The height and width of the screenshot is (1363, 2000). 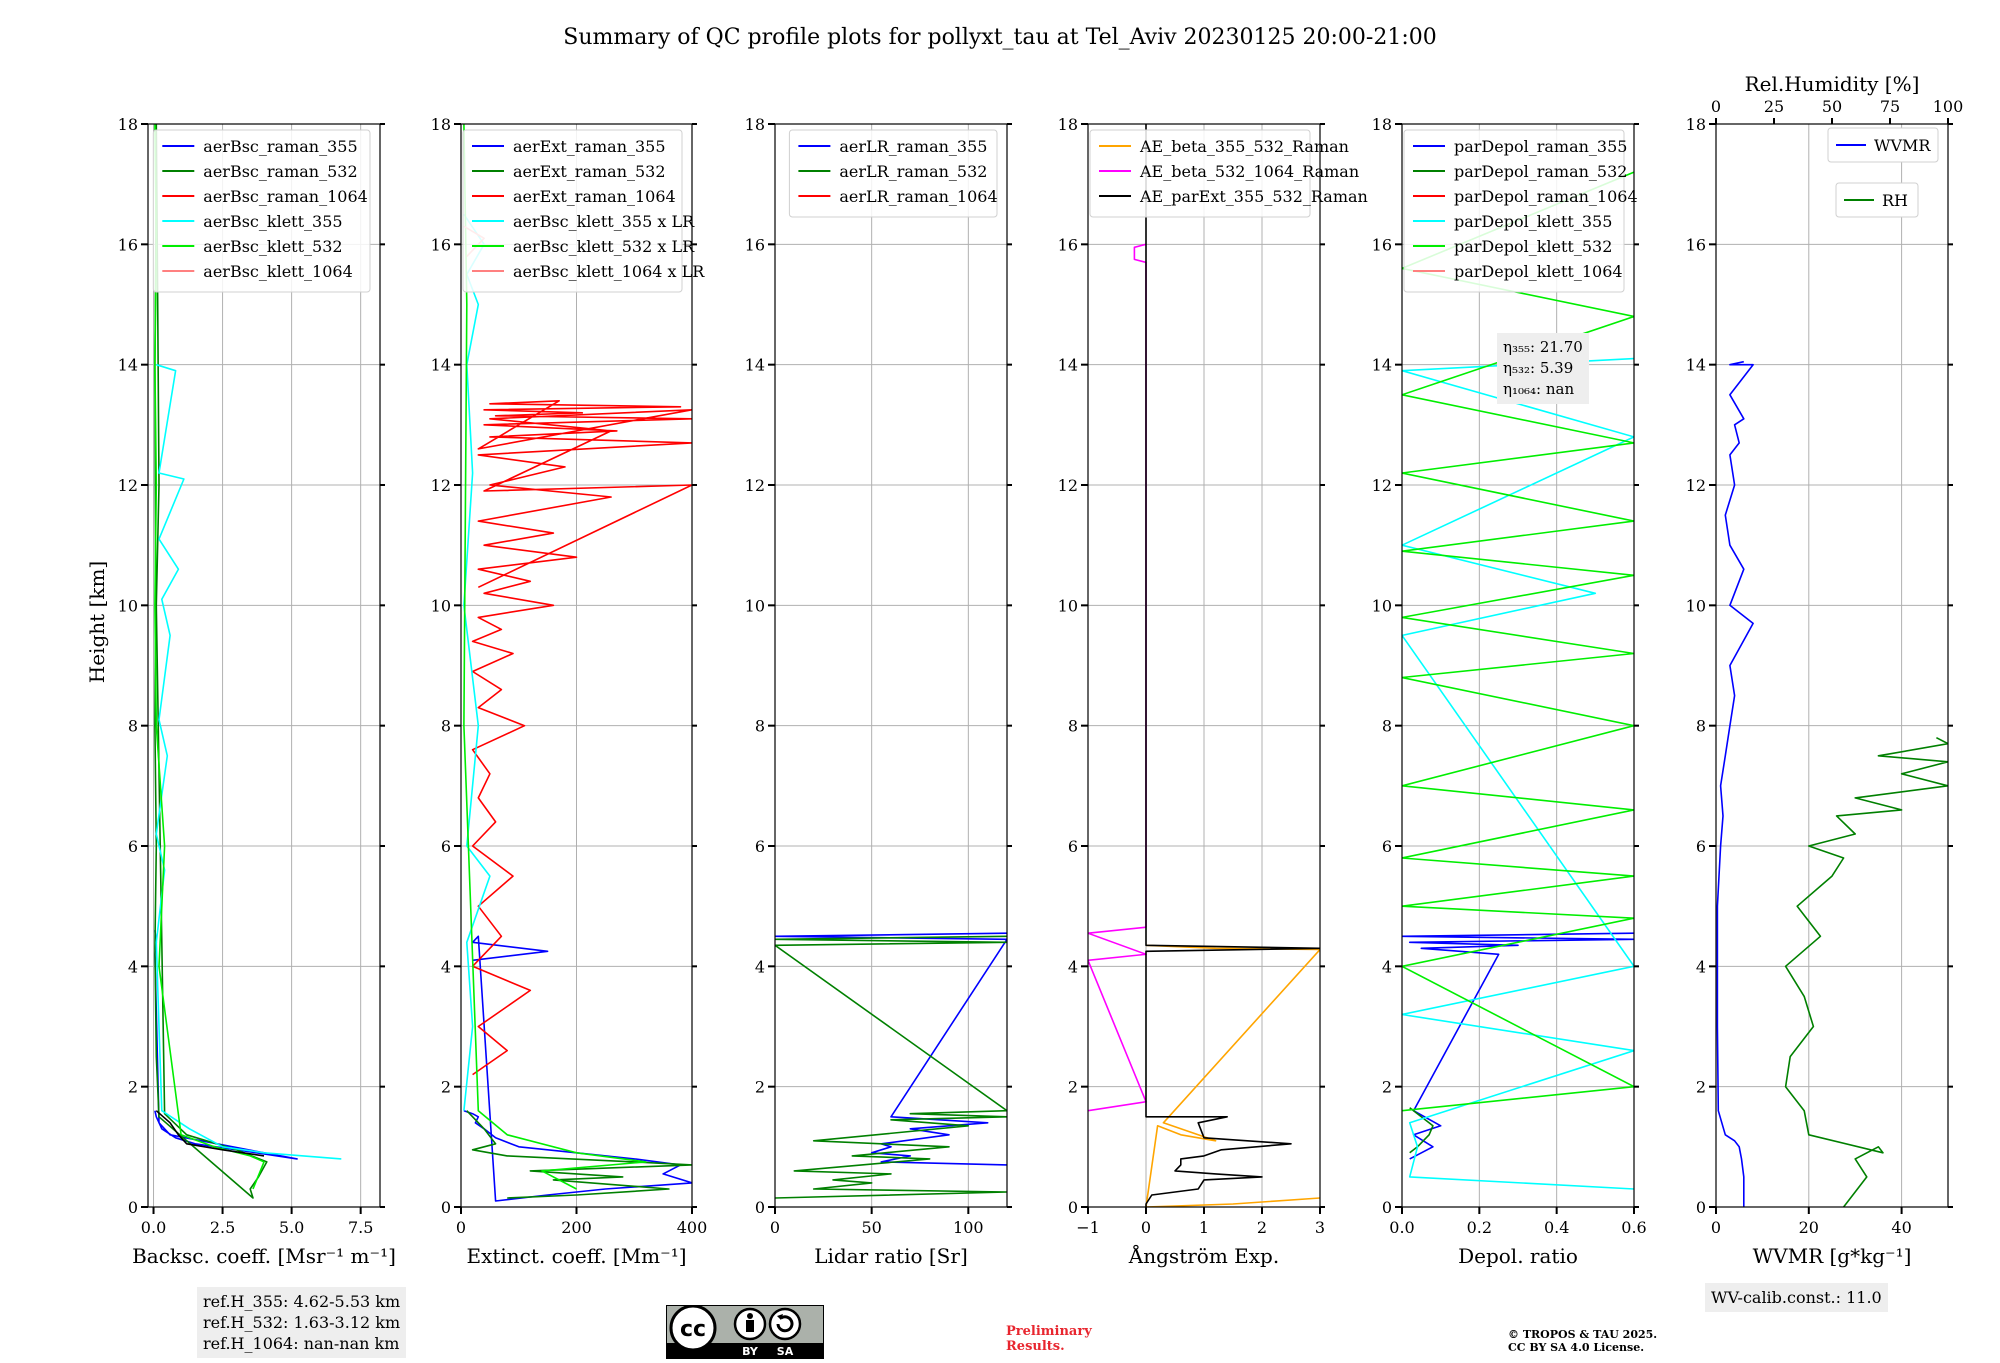 I want to click on legend-label: aerBsc_raman_1064, so click(x=285, y=196).